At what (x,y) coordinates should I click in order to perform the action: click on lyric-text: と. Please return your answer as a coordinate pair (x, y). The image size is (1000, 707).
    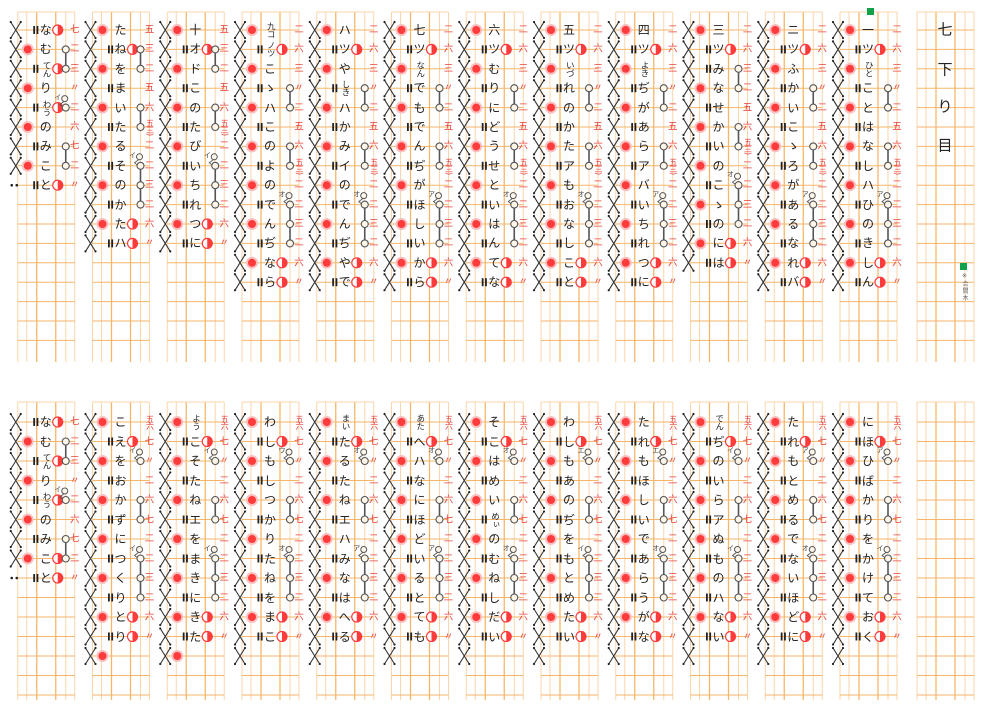
    Looking at the image, I should click on (419, 597).